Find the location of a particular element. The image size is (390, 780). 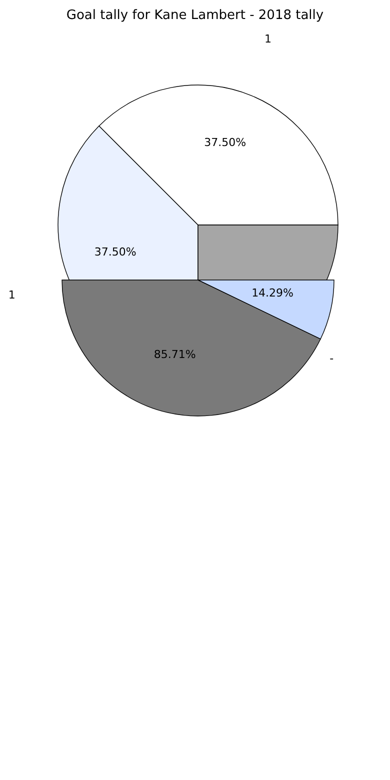

data-label: 85.71% is located at coordinates (175, 355).